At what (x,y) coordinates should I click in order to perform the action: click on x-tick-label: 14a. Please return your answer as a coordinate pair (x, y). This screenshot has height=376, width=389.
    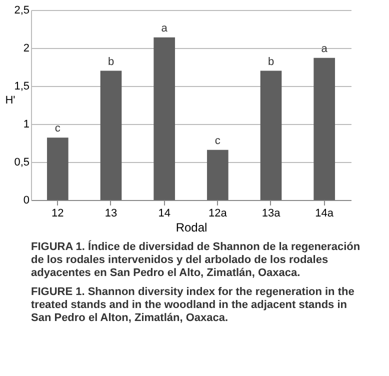
    Looking at the image, I should click on (324, 214).